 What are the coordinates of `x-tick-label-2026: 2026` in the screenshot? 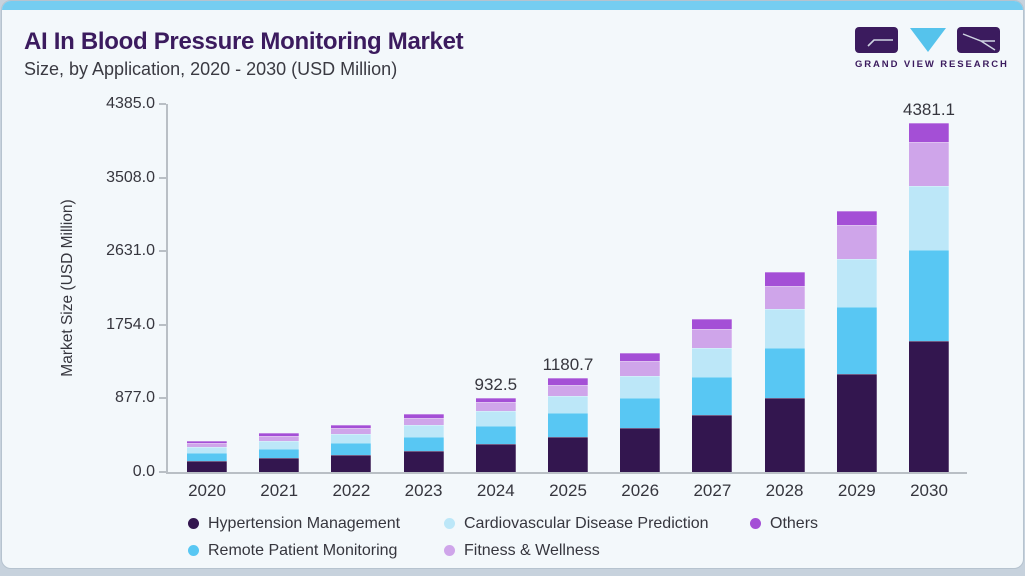 It's located at (640, 490).